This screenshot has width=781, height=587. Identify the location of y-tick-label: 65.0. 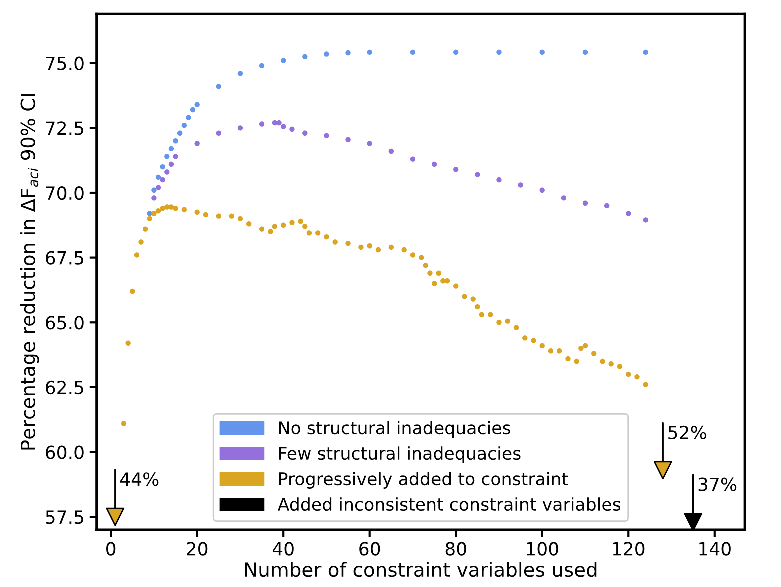
(65, 323).